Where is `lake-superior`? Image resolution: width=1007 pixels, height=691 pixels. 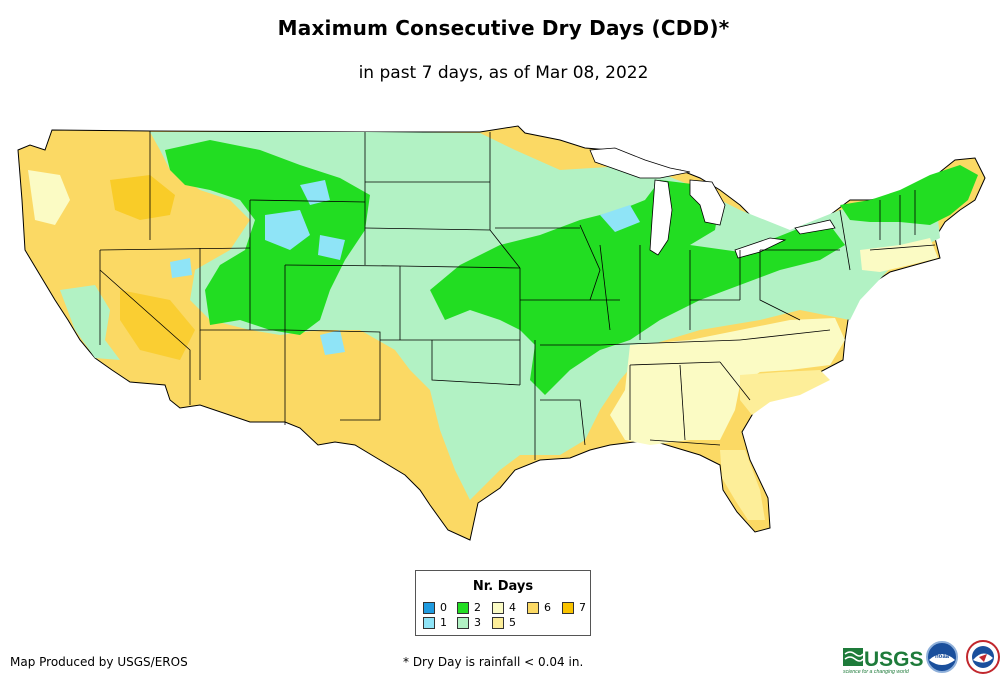 lake-superior is located at coordinates (640, 163).